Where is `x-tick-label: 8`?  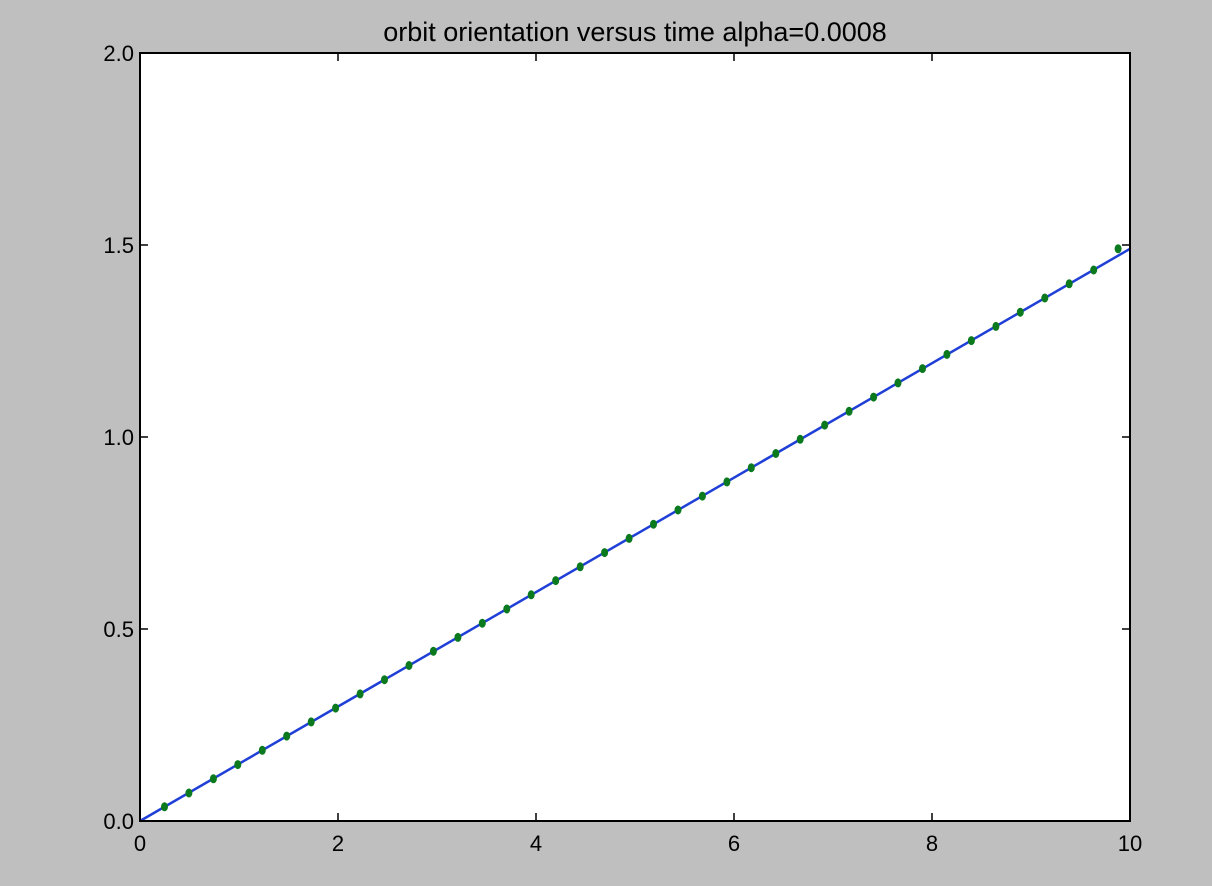 x-tick-label: 8 is located at coordinates (932, 843).